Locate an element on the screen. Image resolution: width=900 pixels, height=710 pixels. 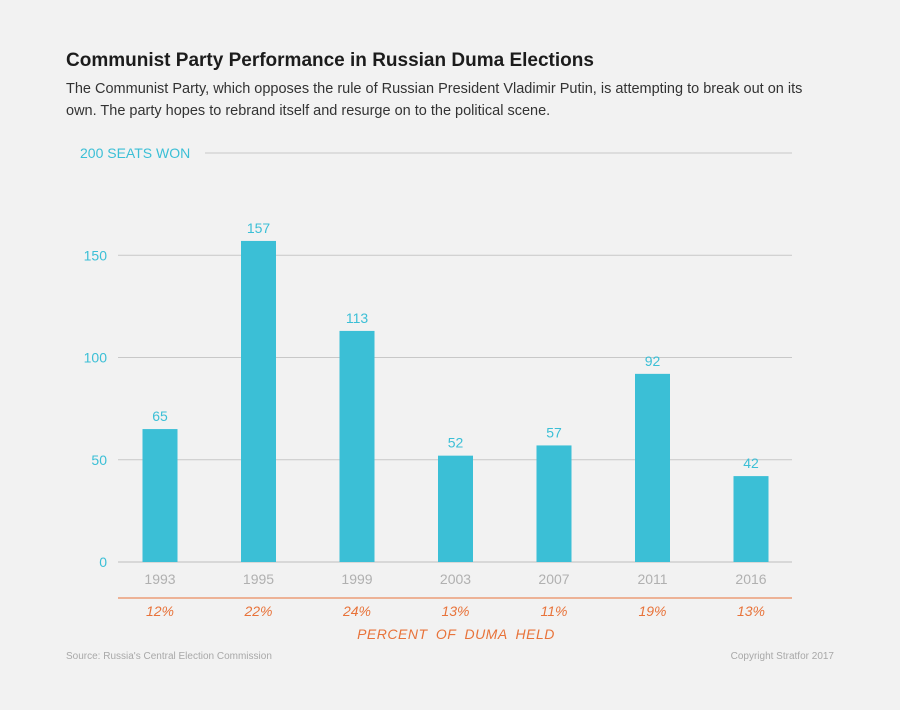
bar-value-label-1999: 113 is located at coordinates (357, 318).